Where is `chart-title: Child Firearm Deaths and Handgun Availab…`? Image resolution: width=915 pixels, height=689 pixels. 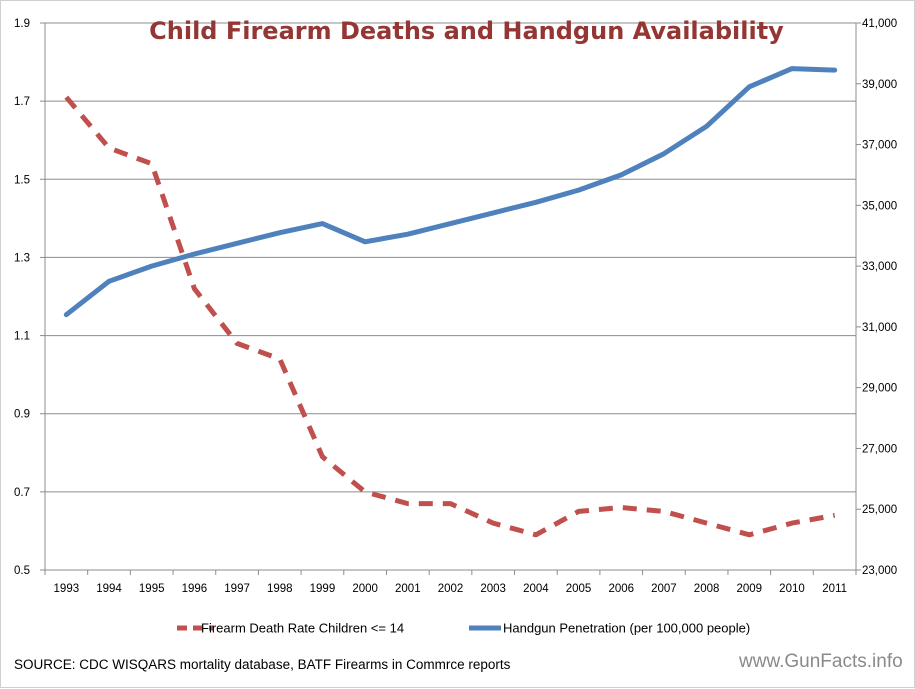 chart-title: Child Firearm Deaths and Handgun Availab… is located at coordinates (466, 31).